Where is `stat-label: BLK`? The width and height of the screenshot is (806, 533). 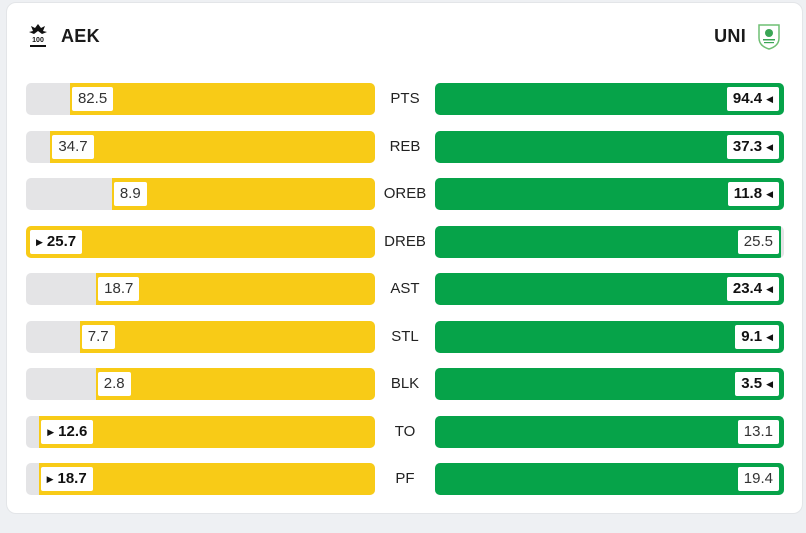 stat-label: BLK is located at coordinates (405, 383).